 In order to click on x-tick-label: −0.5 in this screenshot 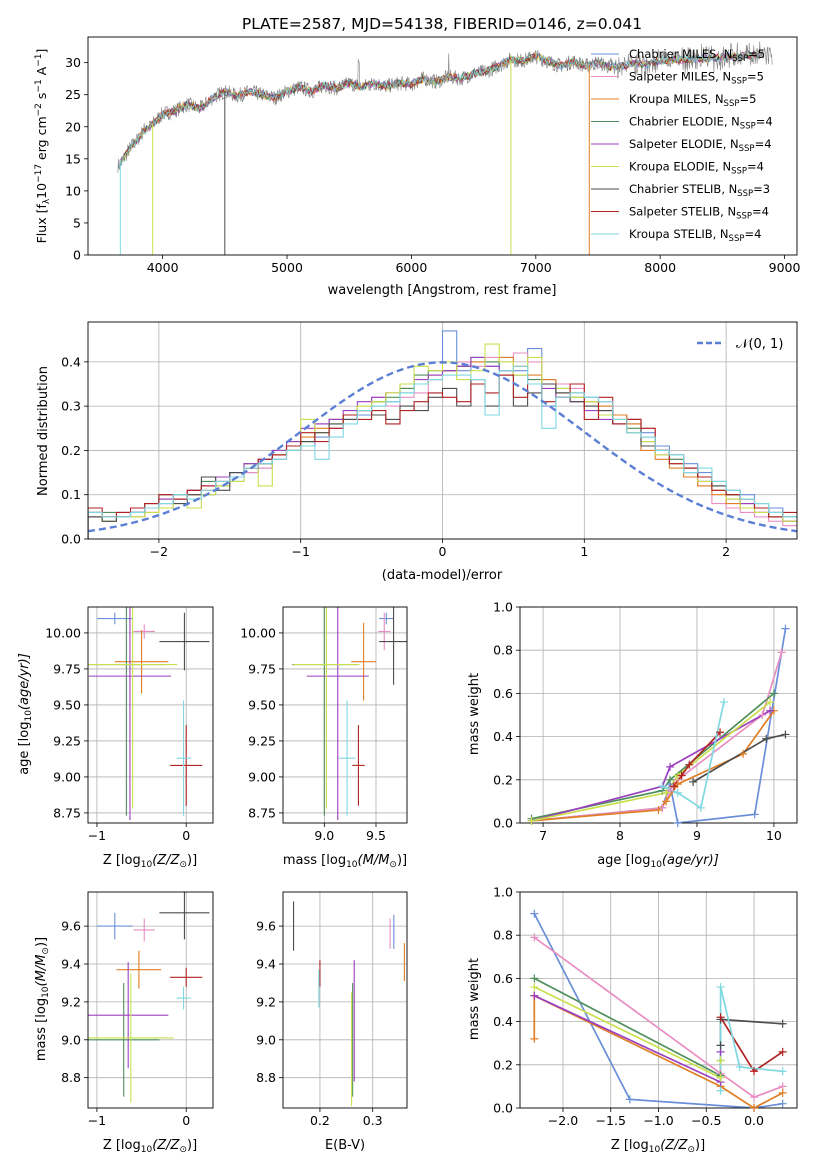, I will do `click(706, 1120)`.